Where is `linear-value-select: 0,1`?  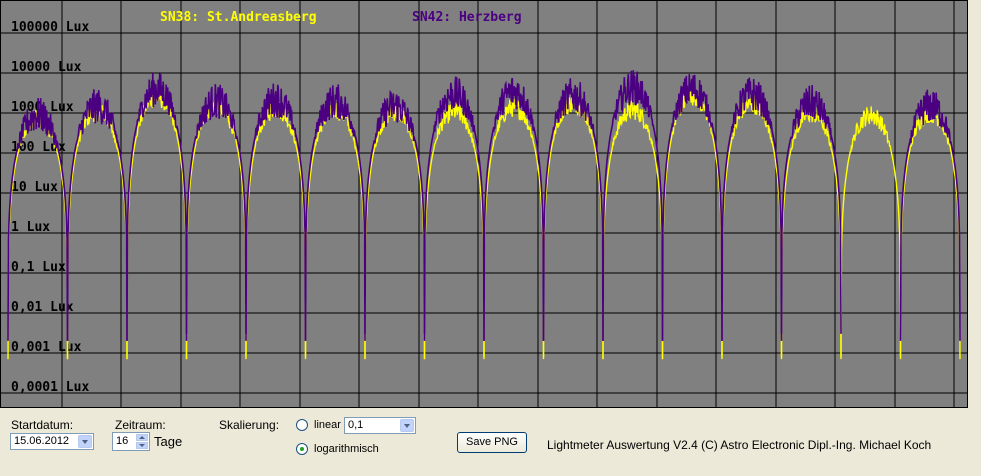 linear-value-select: 0,1 is located at coordinates (380, 425).